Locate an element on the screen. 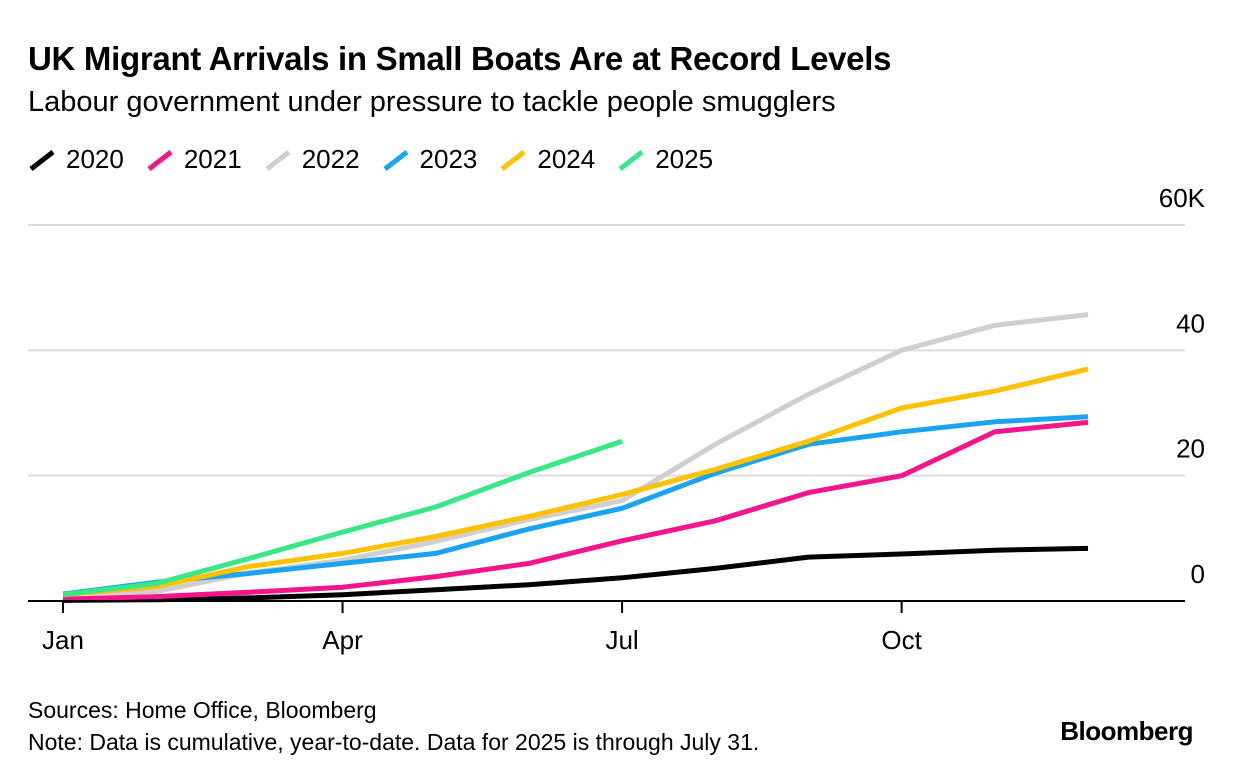 This screenshot has height=778, width=1233. legend-label-2025: 2025 is located at coordinates (684, 159).